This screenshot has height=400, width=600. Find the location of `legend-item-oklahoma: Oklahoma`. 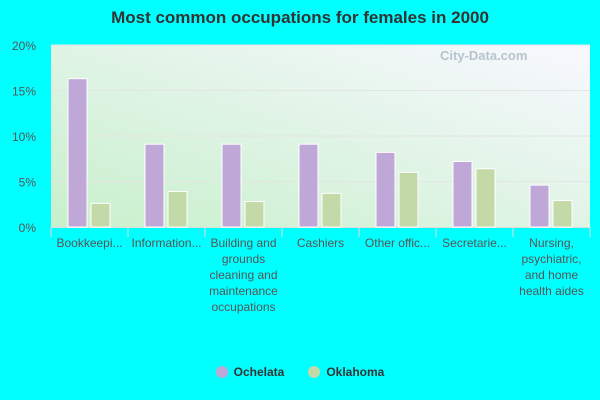

legend-item-oklahoma: Oklahoma is located at coordinates (346, 372).